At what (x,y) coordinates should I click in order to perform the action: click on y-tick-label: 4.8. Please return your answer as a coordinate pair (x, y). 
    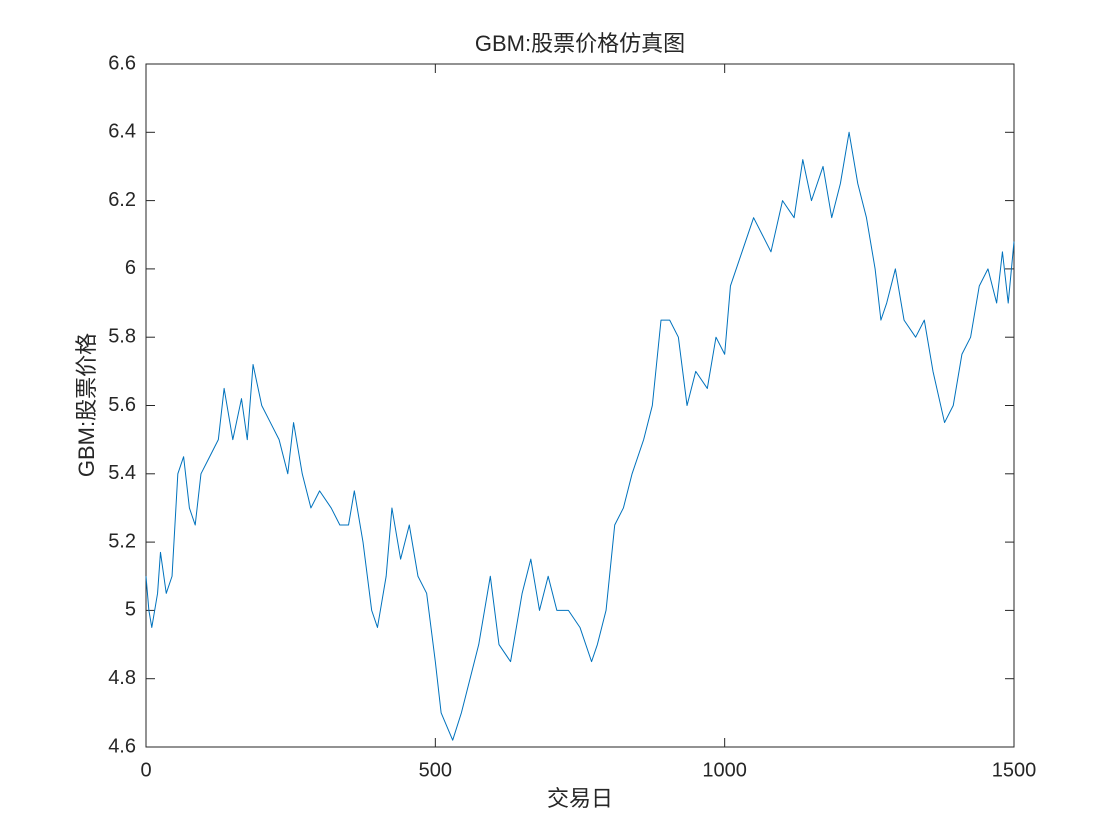
    Looking at the image, I should click on (122, 678).